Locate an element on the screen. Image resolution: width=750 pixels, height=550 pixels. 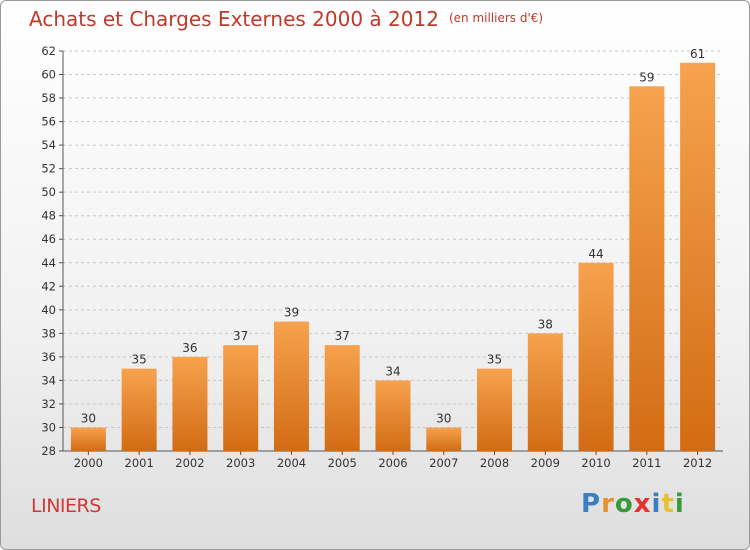
value-label-2004: 39 is located at coordinates (291, 313).